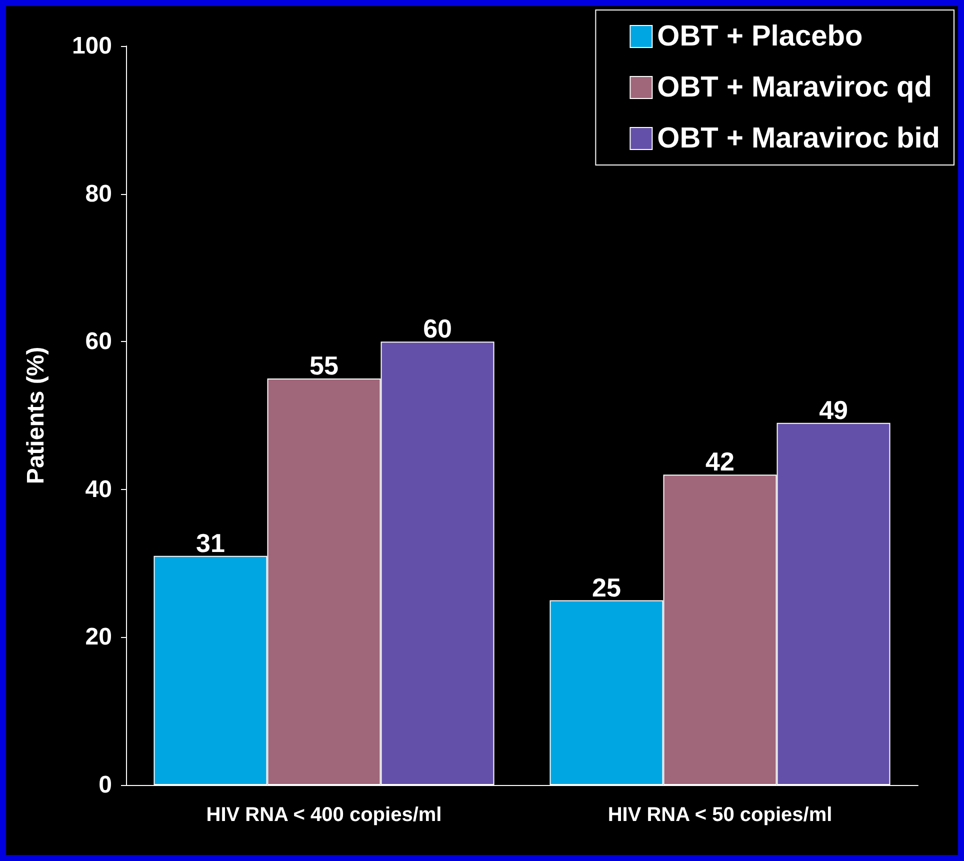 This screenshot has width=964, height=861. Describe the element at coordinates (794, 88) in the screenshot. I see `legend-label: OBT + Maraviroc qd` at that location.